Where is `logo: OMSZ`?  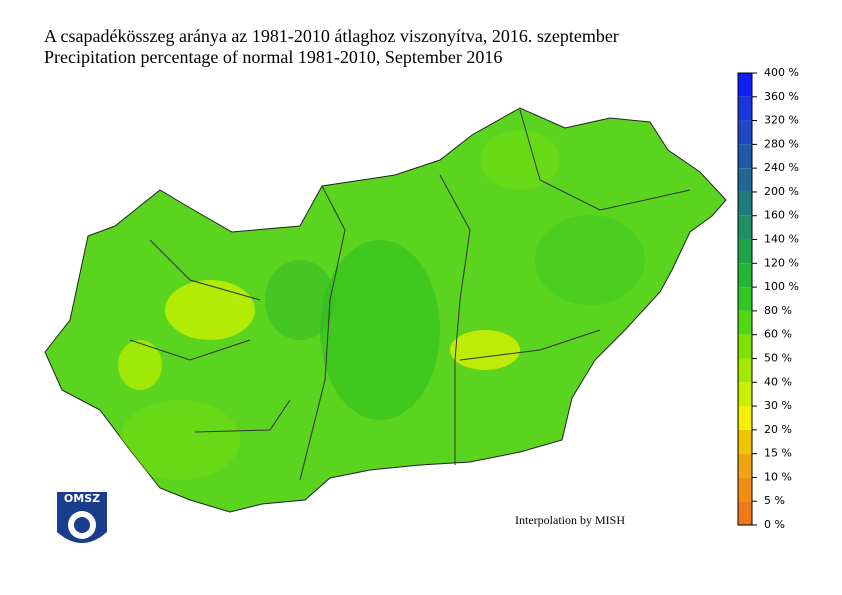 logo: OMSZ is located at coordinates (82, 517).